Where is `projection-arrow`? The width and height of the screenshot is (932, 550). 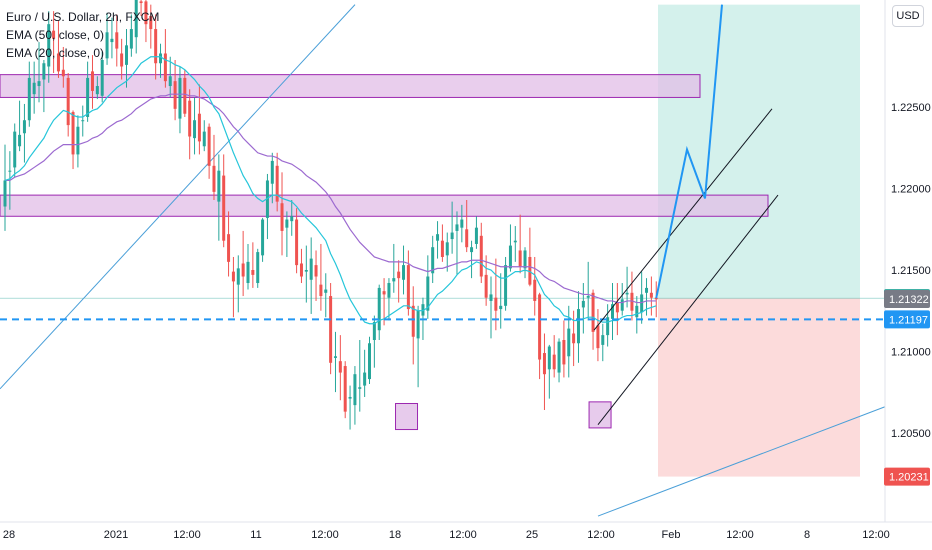
projection-arrow is located at coordinates (689, 151).